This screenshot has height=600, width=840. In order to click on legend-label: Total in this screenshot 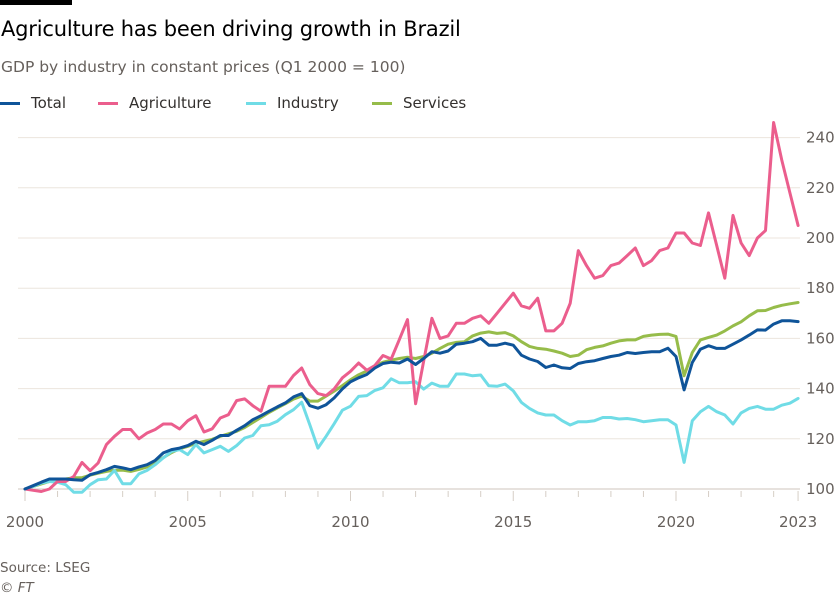, I will do `click(49, 103)`.